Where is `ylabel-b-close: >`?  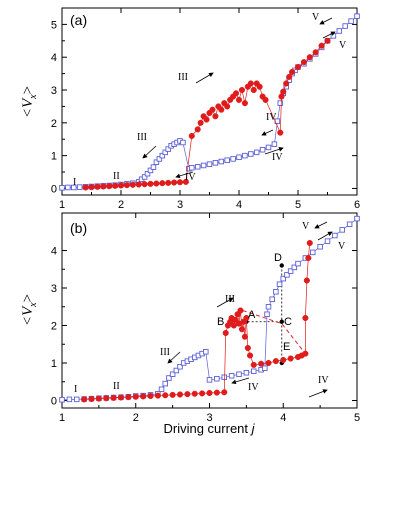 ylabel-b-close: > is located at coordinates (28, 298).